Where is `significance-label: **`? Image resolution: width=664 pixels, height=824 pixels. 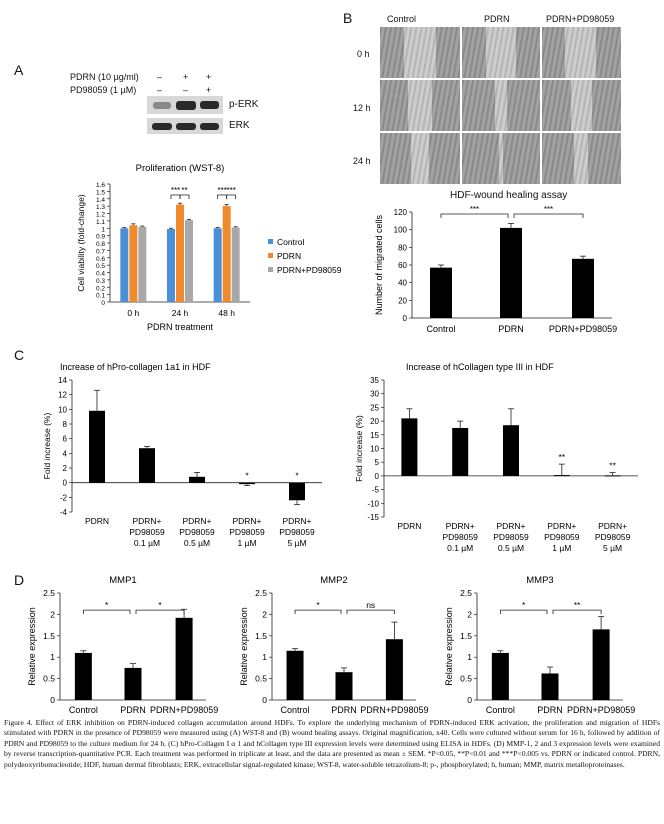
significance-label: ** is located at coordinates (577, 605).